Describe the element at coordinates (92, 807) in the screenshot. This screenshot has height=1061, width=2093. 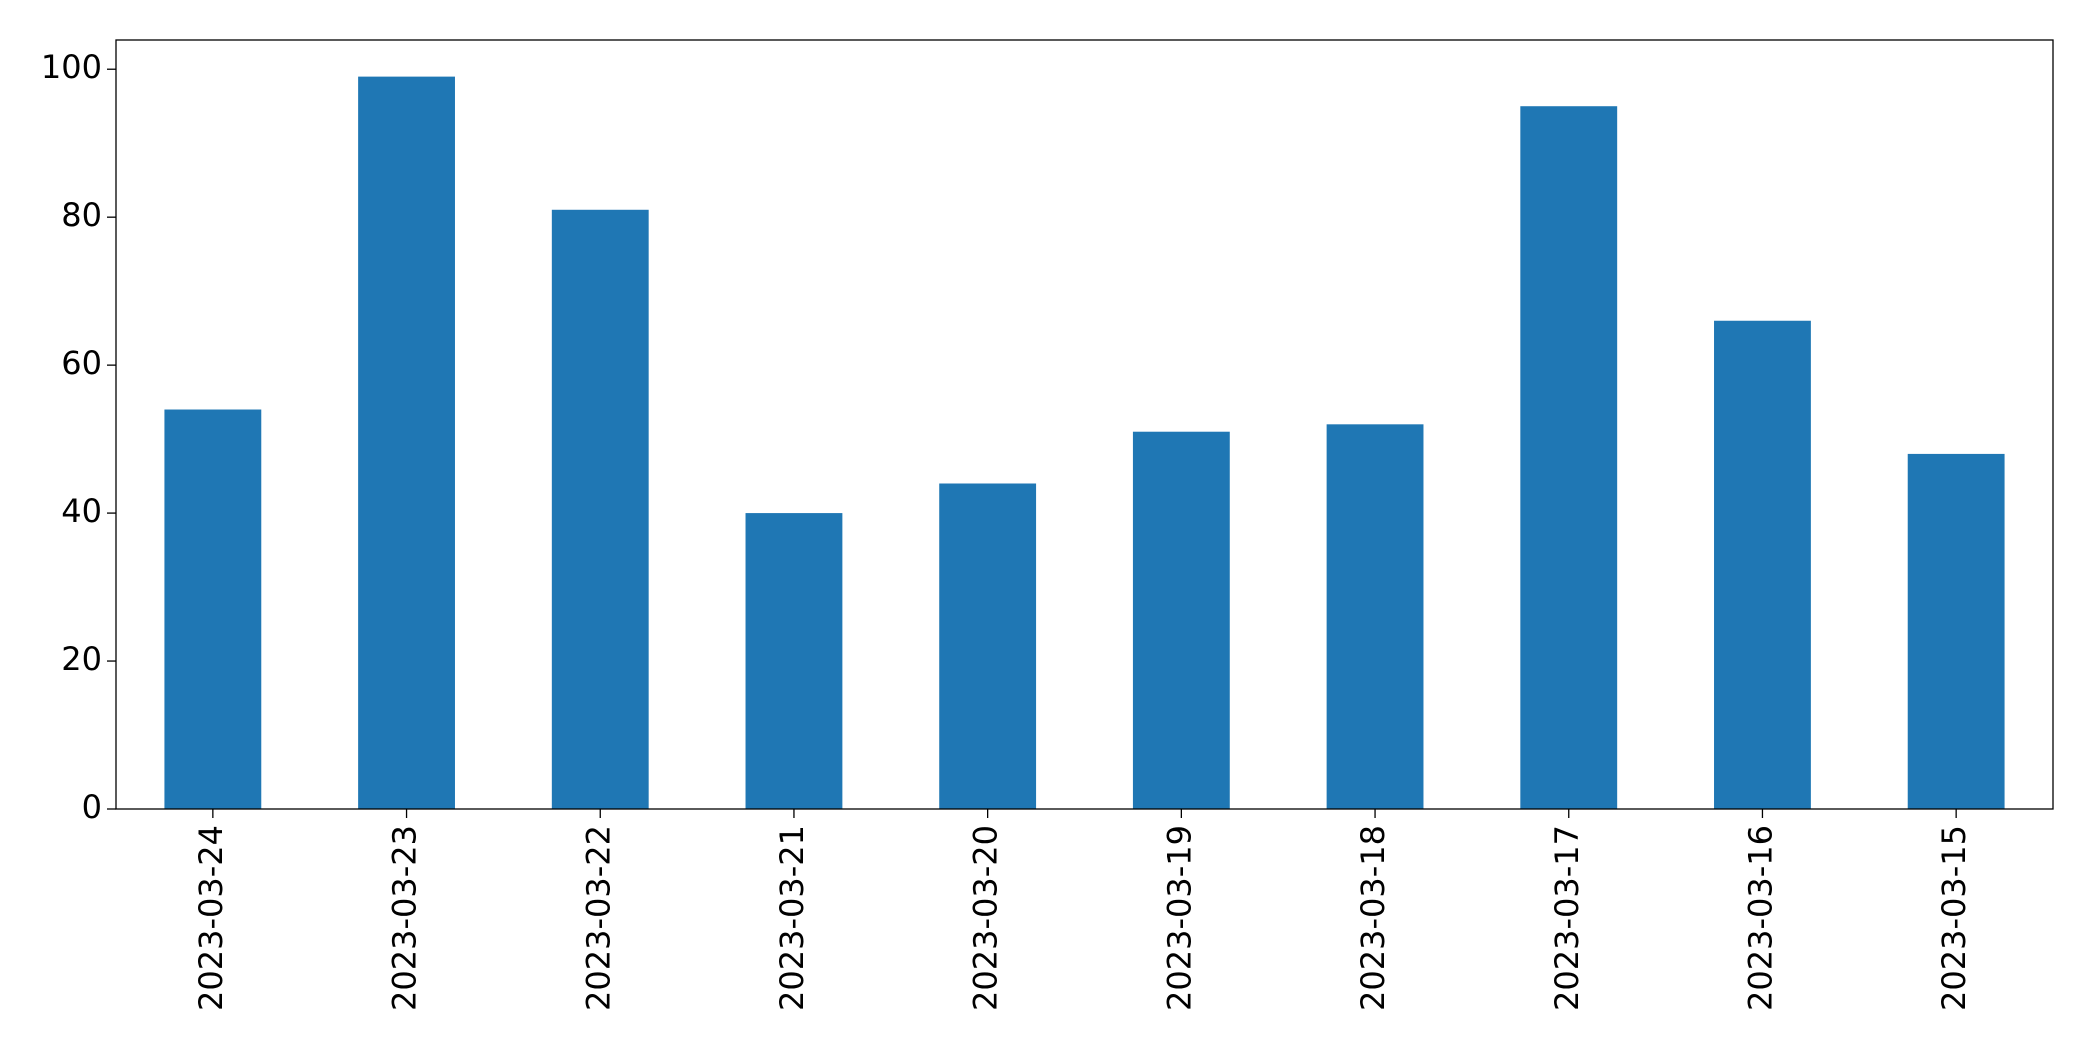
I see `y-tick-label: 0` at that location.